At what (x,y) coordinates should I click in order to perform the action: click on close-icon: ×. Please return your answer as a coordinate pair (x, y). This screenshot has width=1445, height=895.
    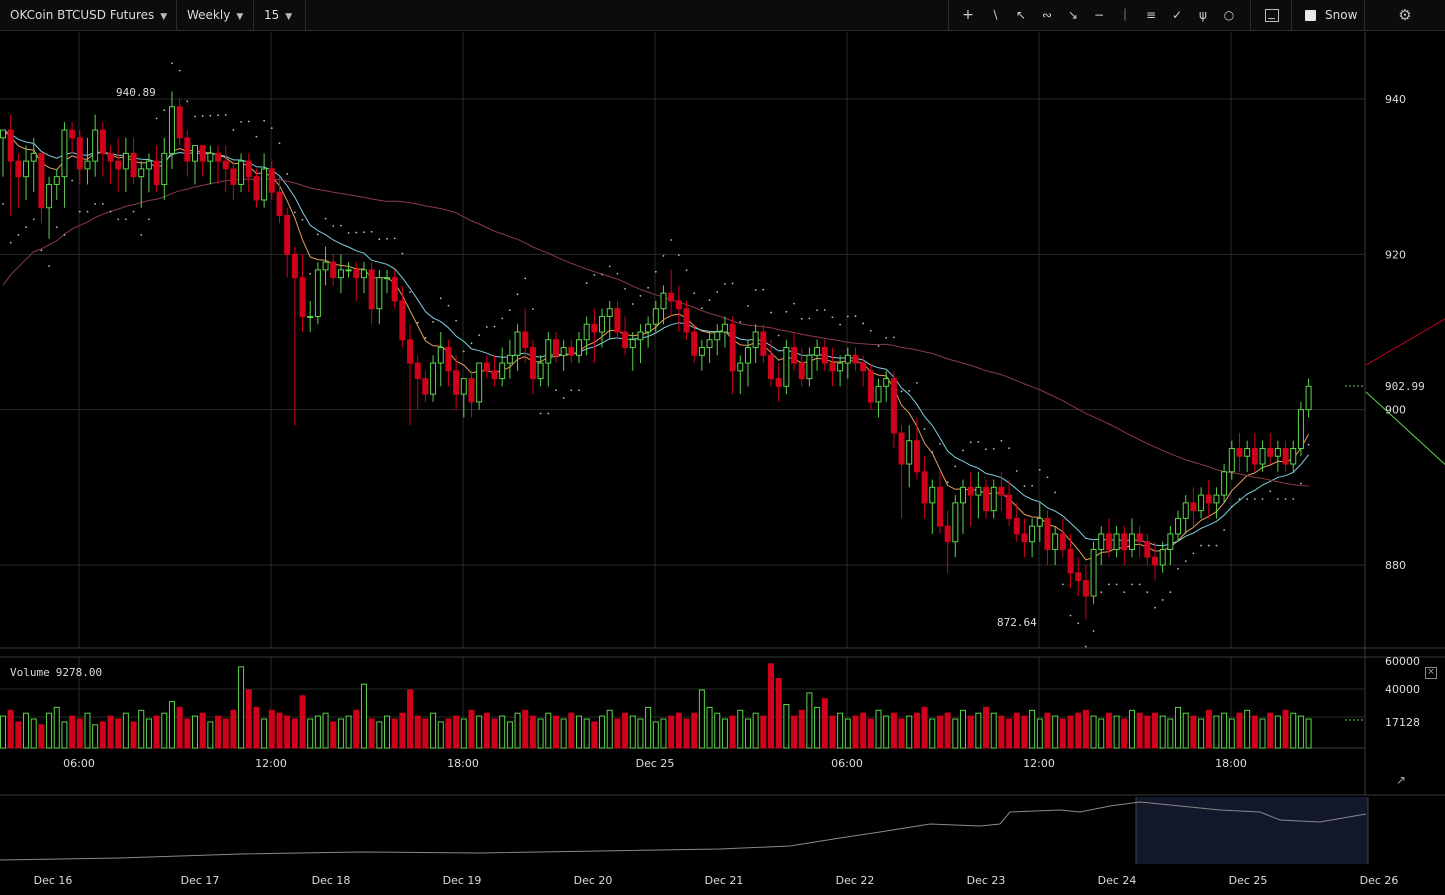
    Looking at the image, I should click on (1431, 673).